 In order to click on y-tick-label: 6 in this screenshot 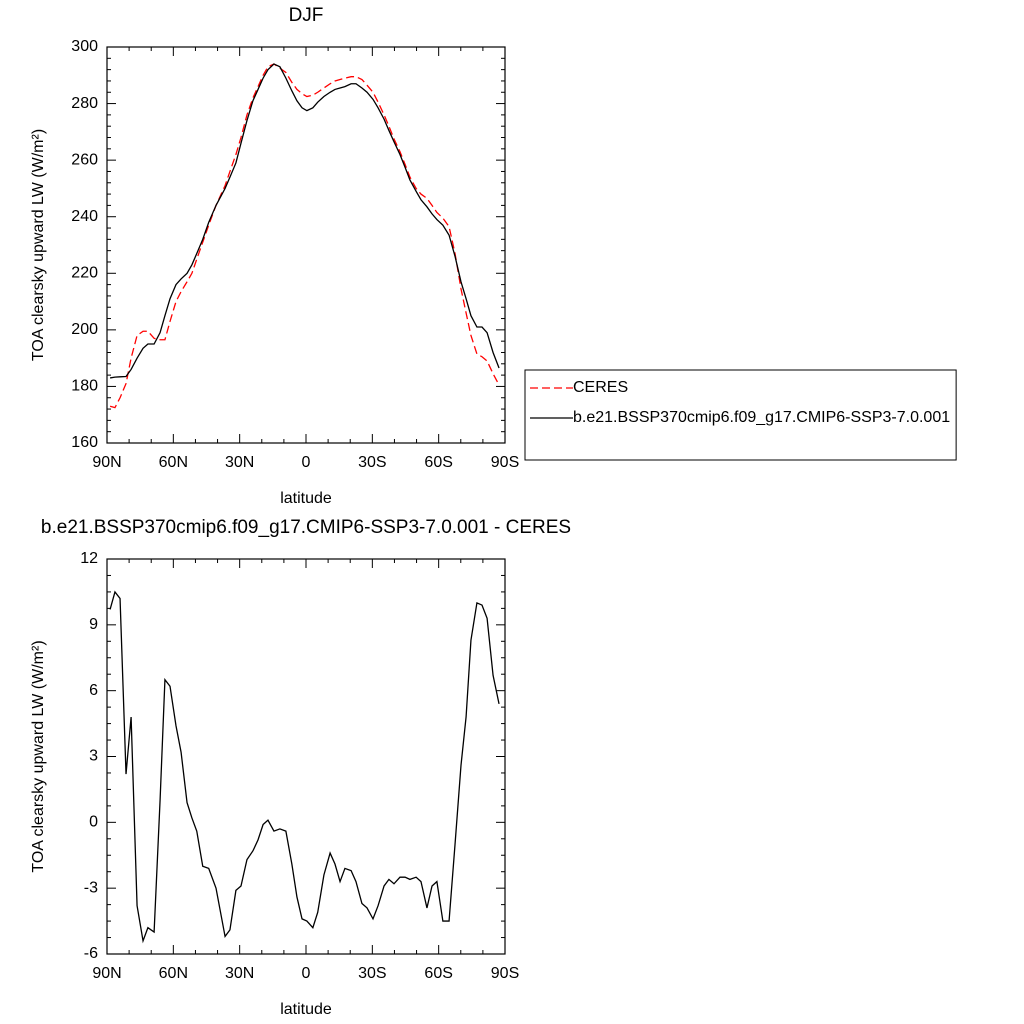, I will do `click(93, 690)`.